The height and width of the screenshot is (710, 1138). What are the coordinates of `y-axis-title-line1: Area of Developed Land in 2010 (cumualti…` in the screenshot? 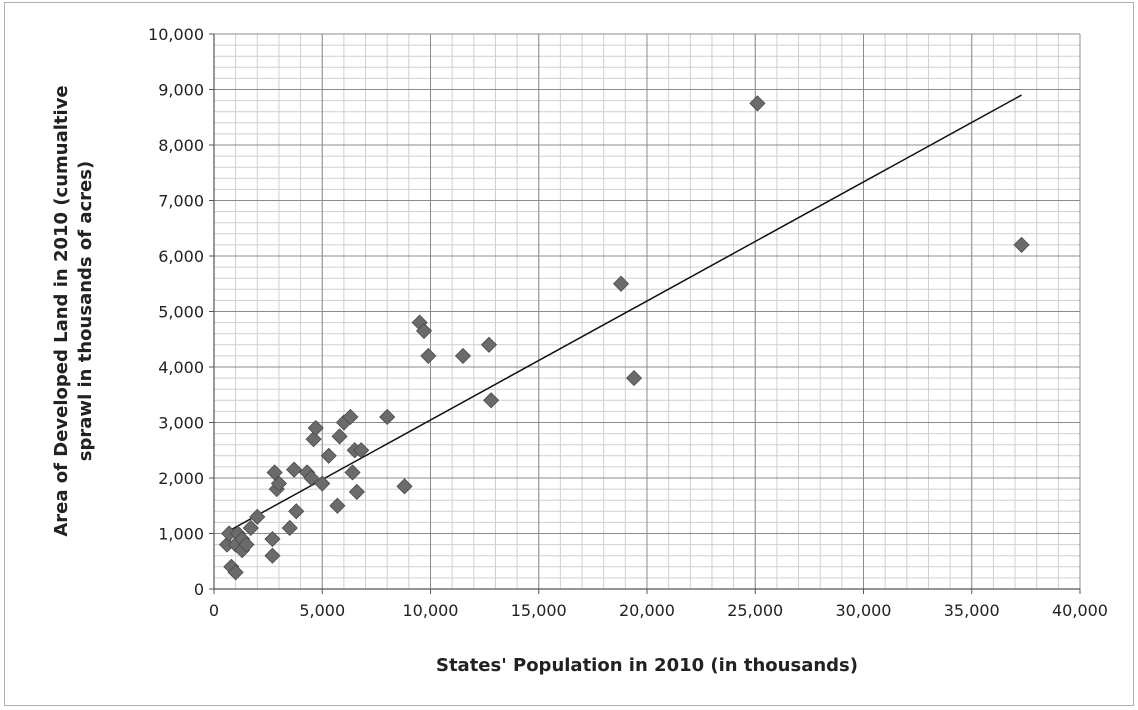 It's located at (61, 310).